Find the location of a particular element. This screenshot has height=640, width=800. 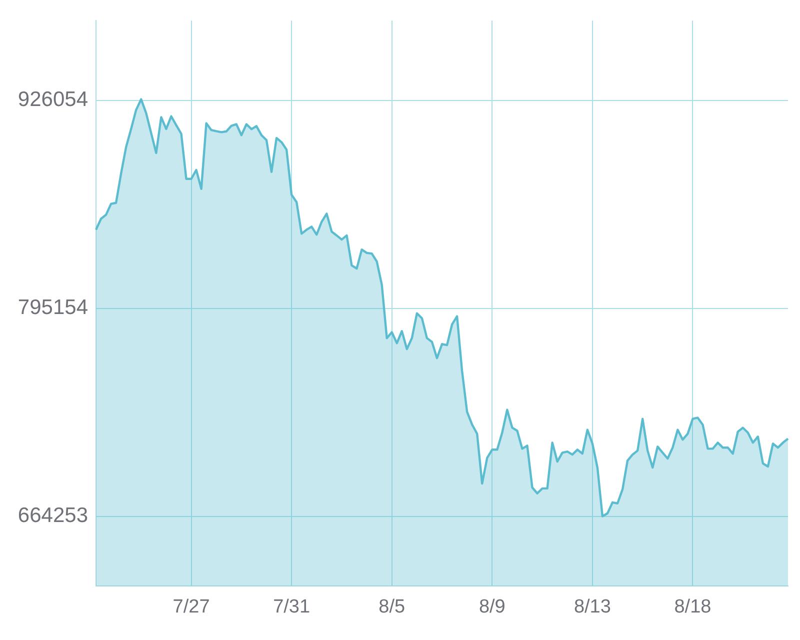

x-tick-label: 8/5 is located at coordinates (392, 607).